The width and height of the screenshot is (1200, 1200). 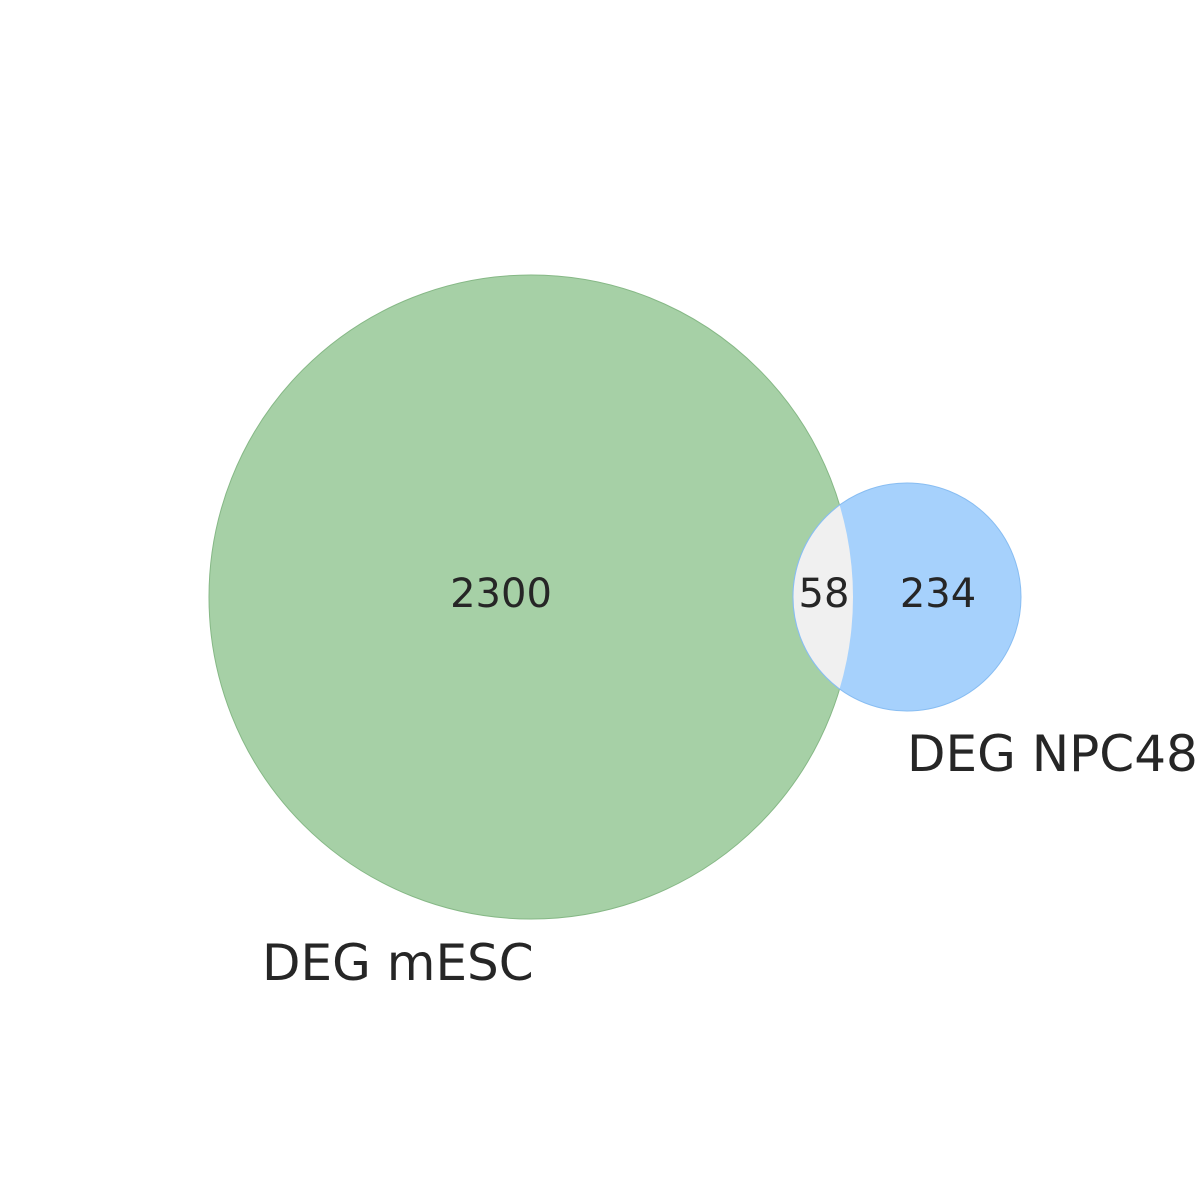 I want to click on set-label-deg-mesc: DEG mESC, so click(x=398, y=963).